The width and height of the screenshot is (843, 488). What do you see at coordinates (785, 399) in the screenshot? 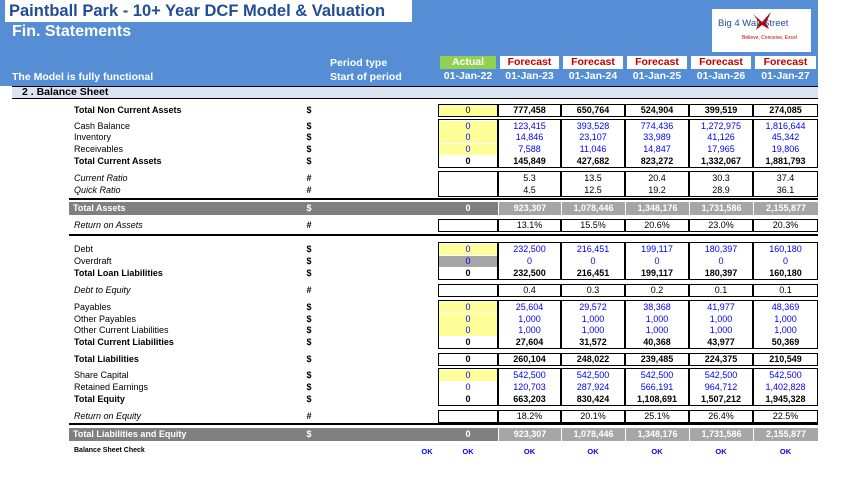
I see `cell-te-6: 1,945,328` at bounding box center [785, 399].